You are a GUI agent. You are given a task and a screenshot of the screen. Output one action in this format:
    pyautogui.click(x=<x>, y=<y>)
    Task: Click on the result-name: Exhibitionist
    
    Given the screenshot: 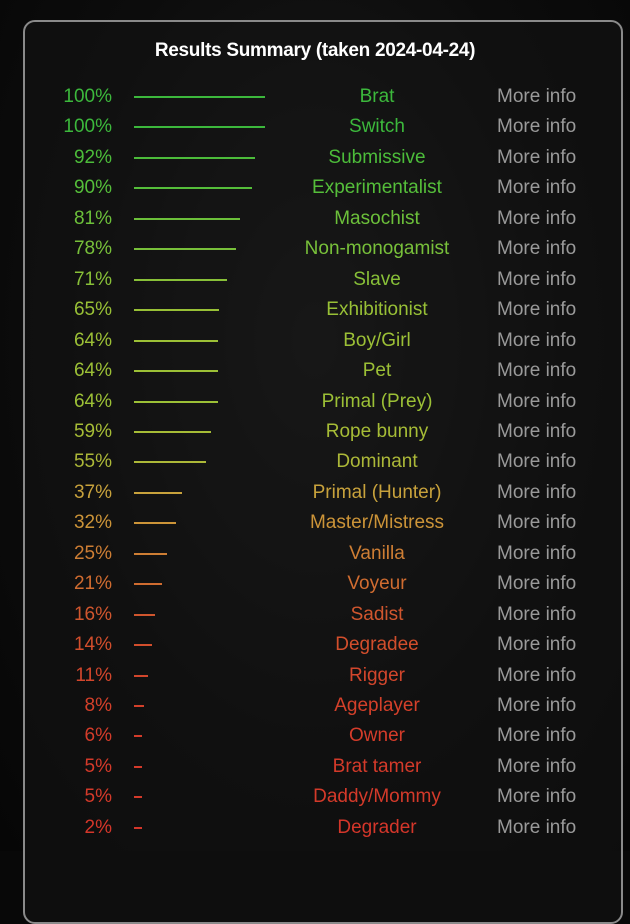 What is the action you would take?
    pyautogui.click(x=377, y=310)
    